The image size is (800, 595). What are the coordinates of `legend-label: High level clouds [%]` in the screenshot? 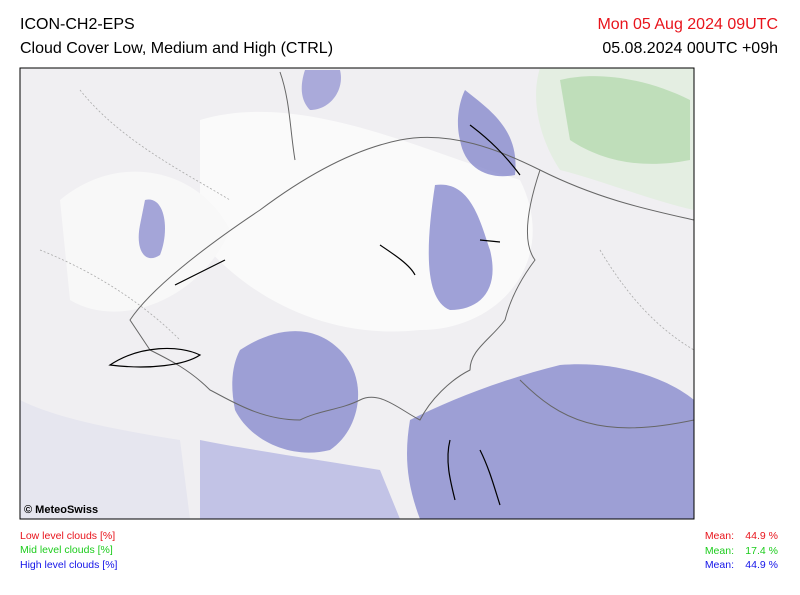 It's located at (69, 565).